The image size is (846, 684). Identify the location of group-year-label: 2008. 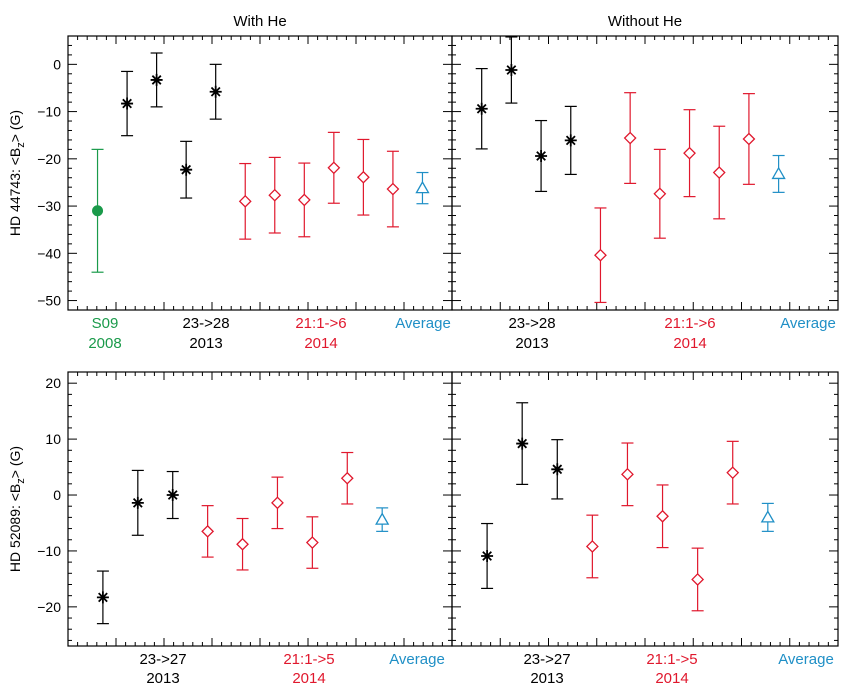
(104, 343).